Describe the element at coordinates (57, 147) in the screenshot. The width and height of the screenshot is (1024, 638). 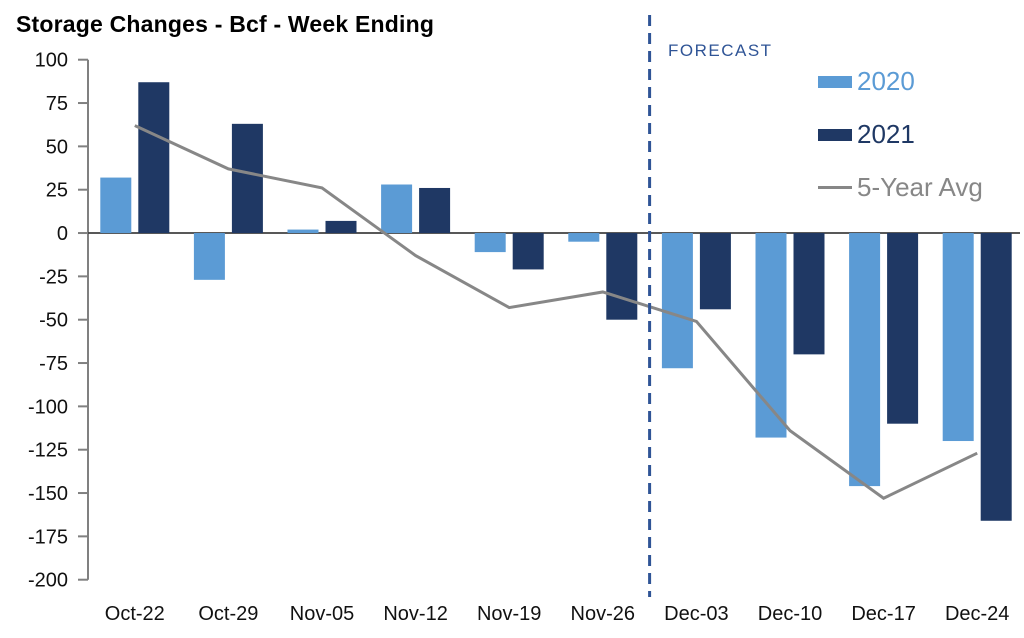
I see `y-tick-label: 50` at that location.